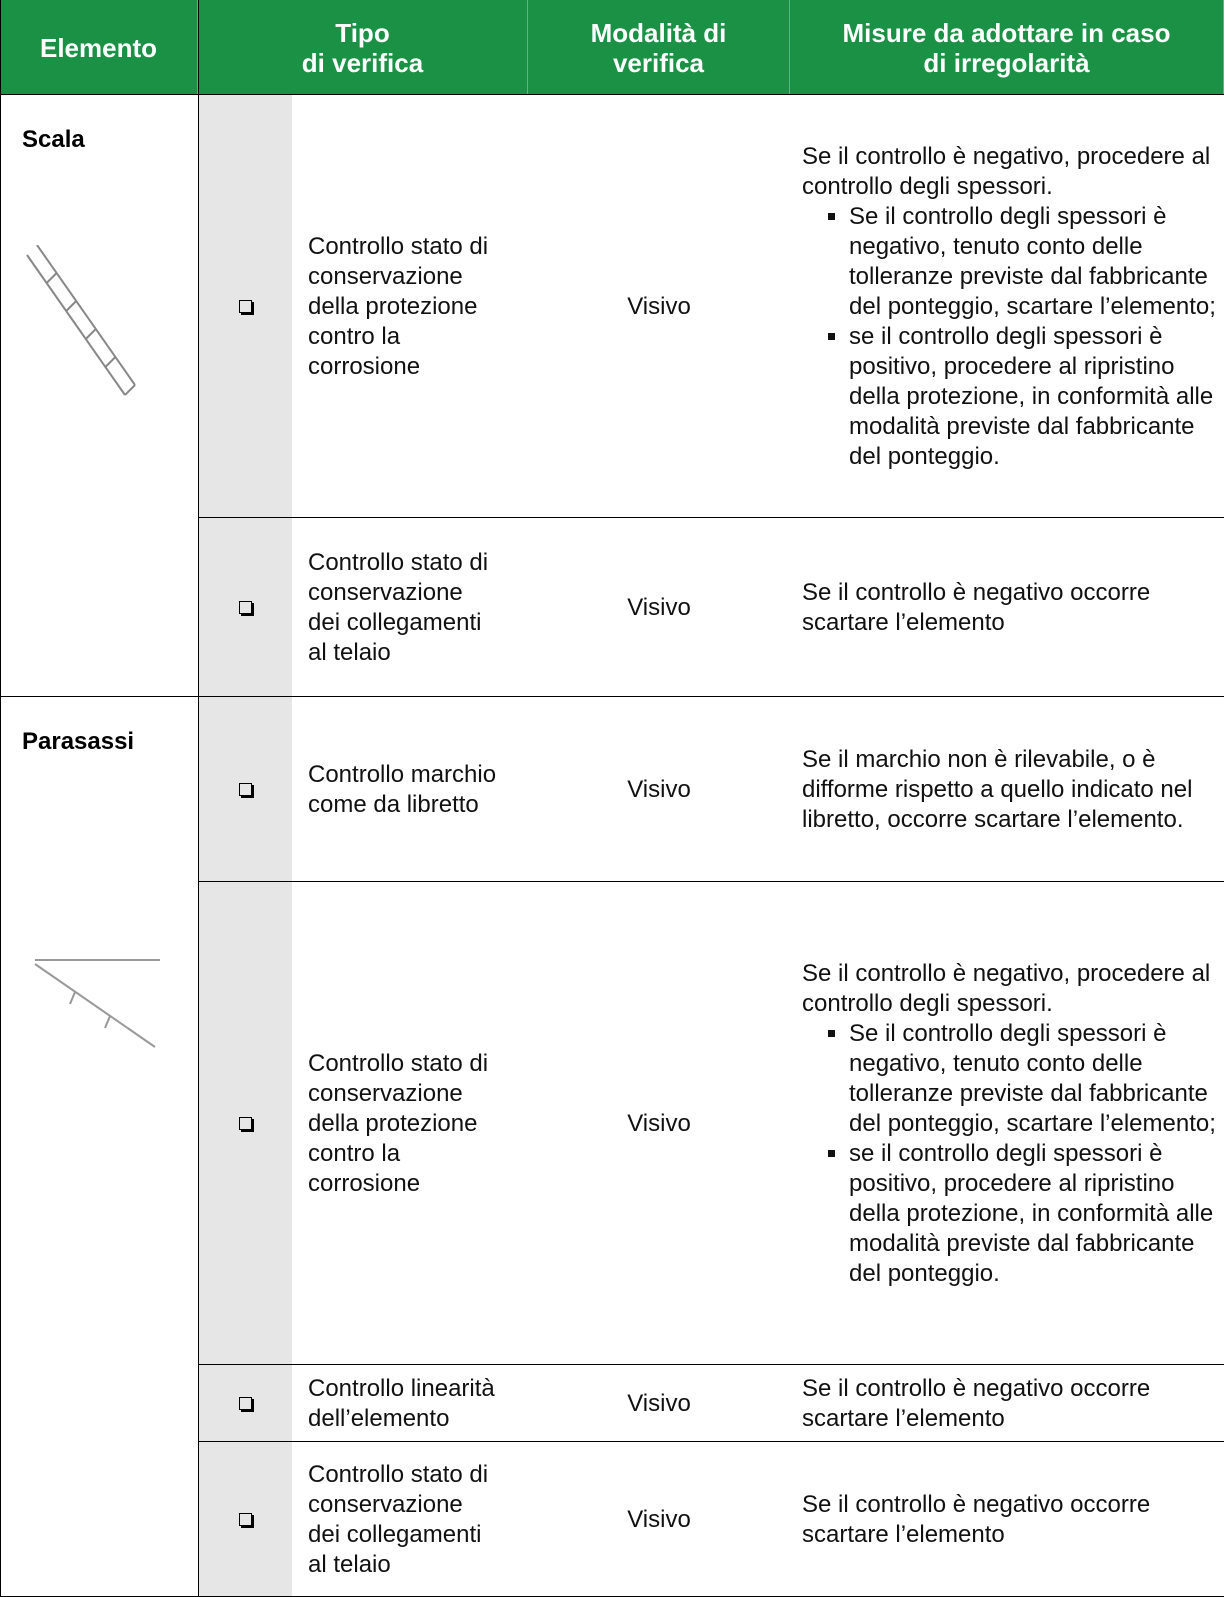 The width and height of the screenshot is (1224, 1597). I want to click on checkbox-column, so click(245, 846).